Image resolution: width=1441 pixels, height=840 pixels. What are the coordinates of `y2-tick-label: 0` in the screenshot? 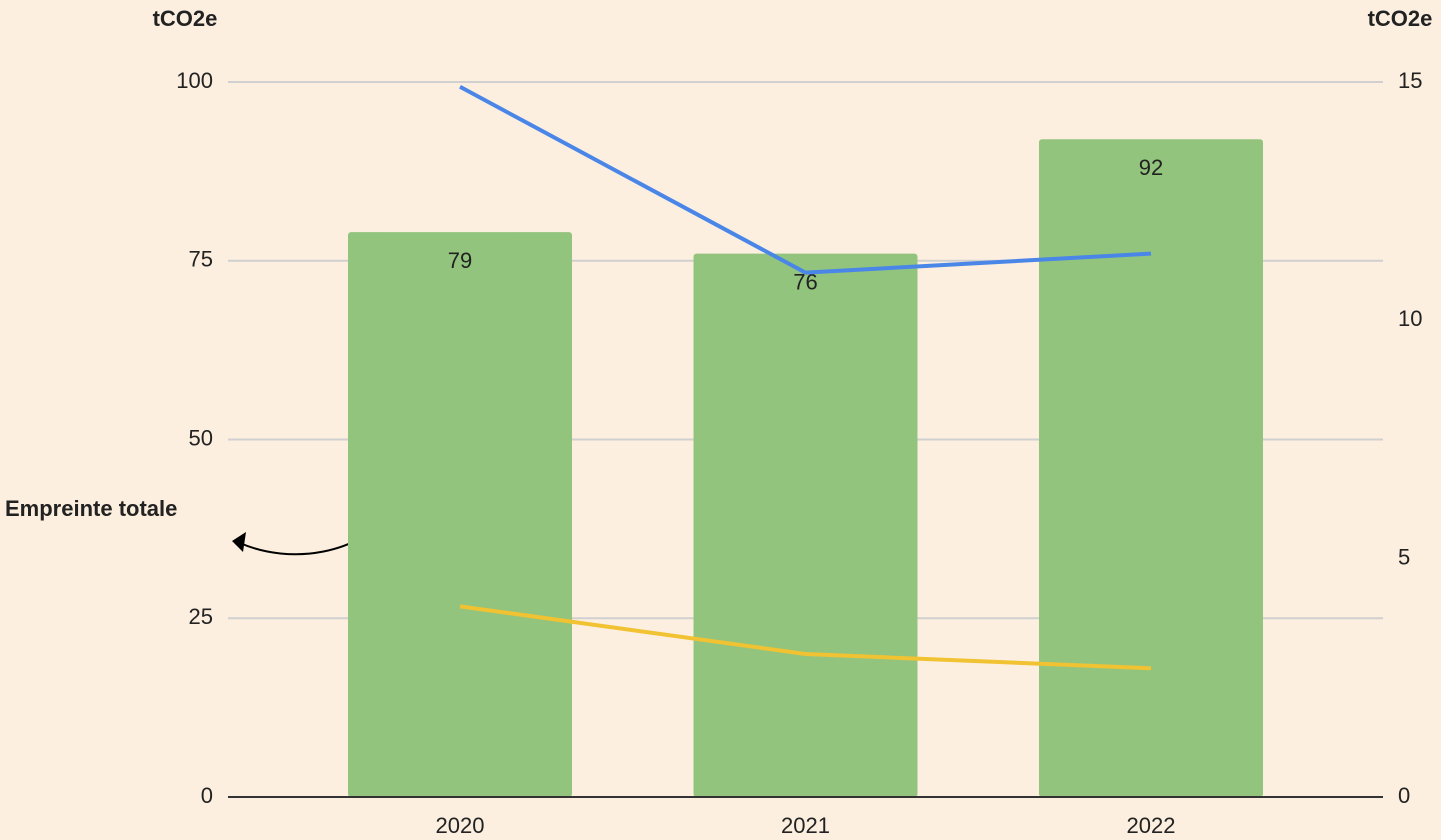 It's located at (1404, 795).